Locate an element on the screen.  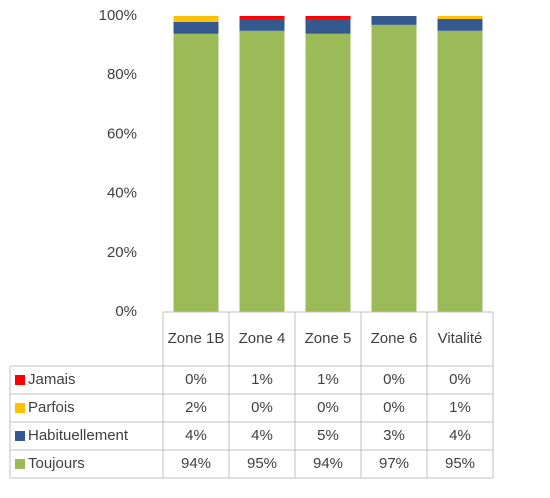
category-label: Zone 5 is located at coordinates (328, 338).